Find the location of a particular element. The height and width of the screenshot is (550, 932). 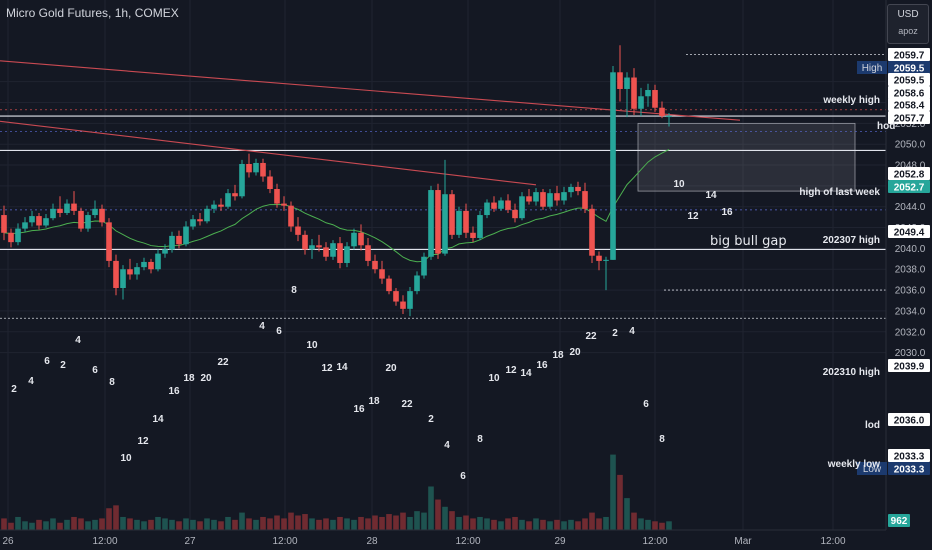

time-axis: 26 12:00 27 12:00 28 12:00 29 12:00 Mar 12:00 is located at coordinates (443, 539).